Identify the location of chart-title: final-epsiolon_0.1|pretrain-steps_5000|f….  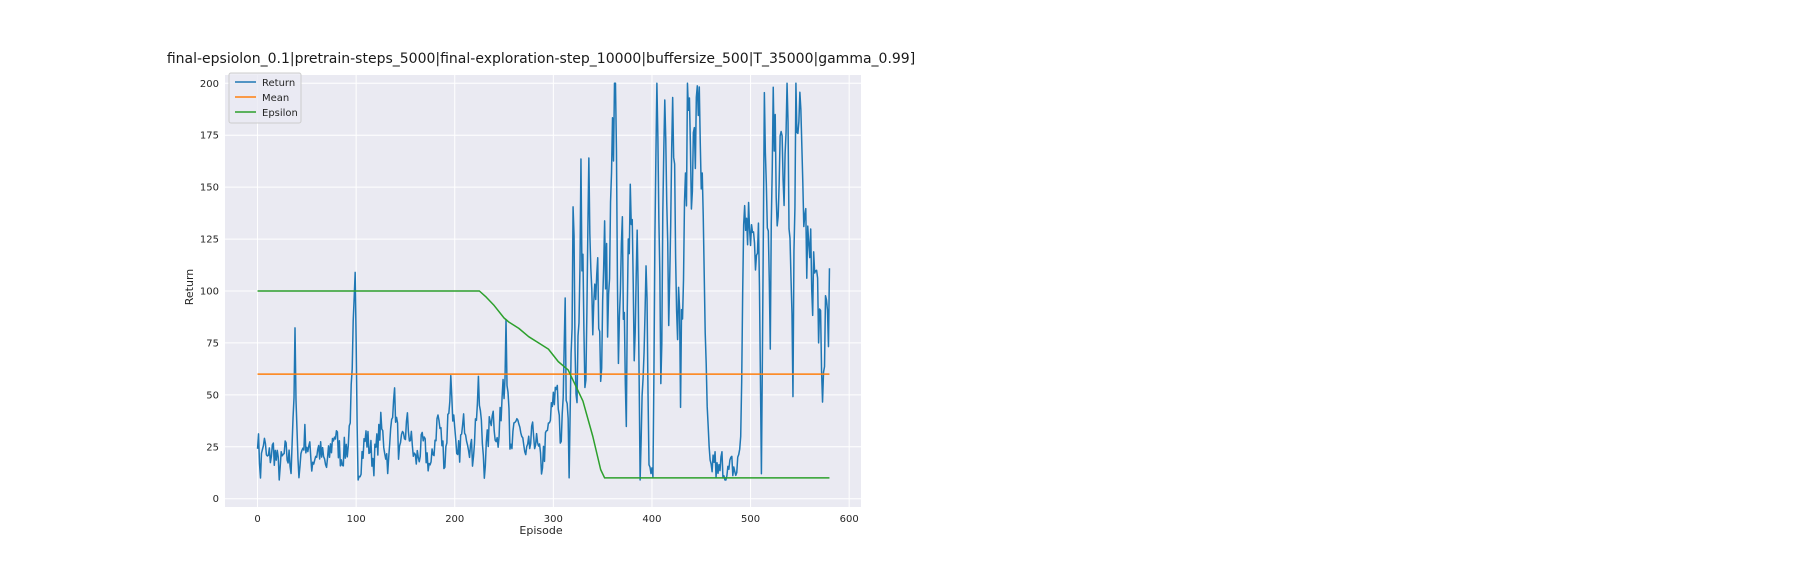
(541, 59).